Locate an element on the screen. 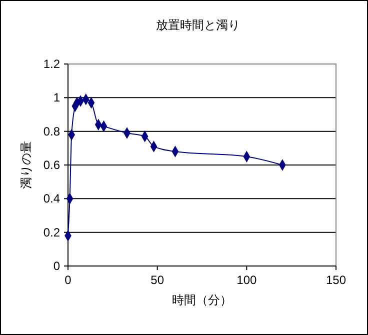 The image size is (368, 335). x-tick-label: 100 is located at coordinates (246, 280).